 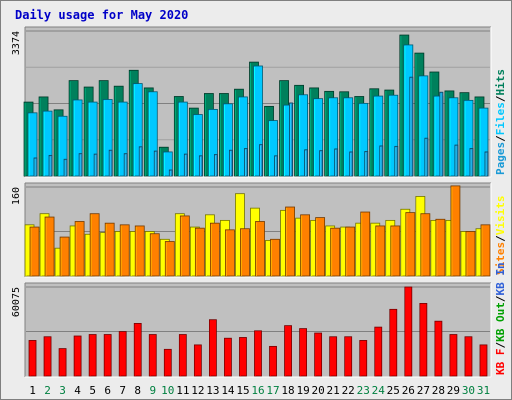 What do you see at coordinates (107, 390) in the screenshot?
I see `day-label: 6` at bounding box center [107, 390].